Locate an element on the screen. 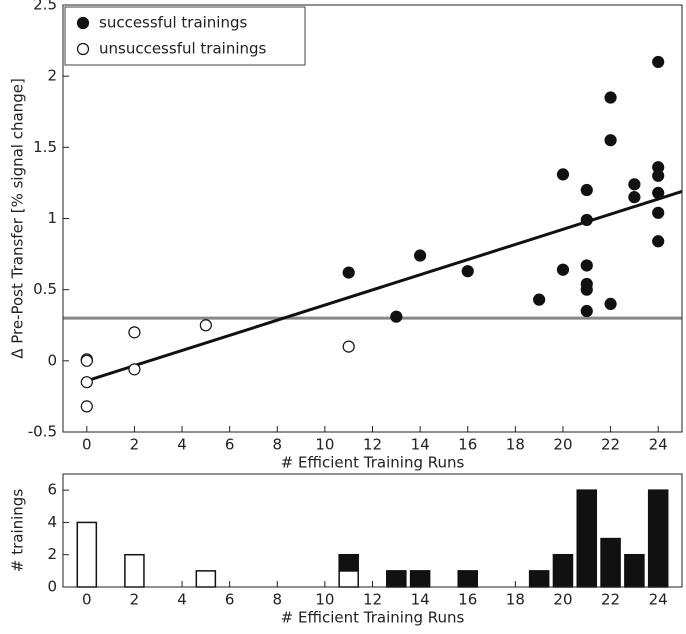 Image resolution: width=686 pixels, height=634 pixels. legend-box is located at coordinates (185, 36).